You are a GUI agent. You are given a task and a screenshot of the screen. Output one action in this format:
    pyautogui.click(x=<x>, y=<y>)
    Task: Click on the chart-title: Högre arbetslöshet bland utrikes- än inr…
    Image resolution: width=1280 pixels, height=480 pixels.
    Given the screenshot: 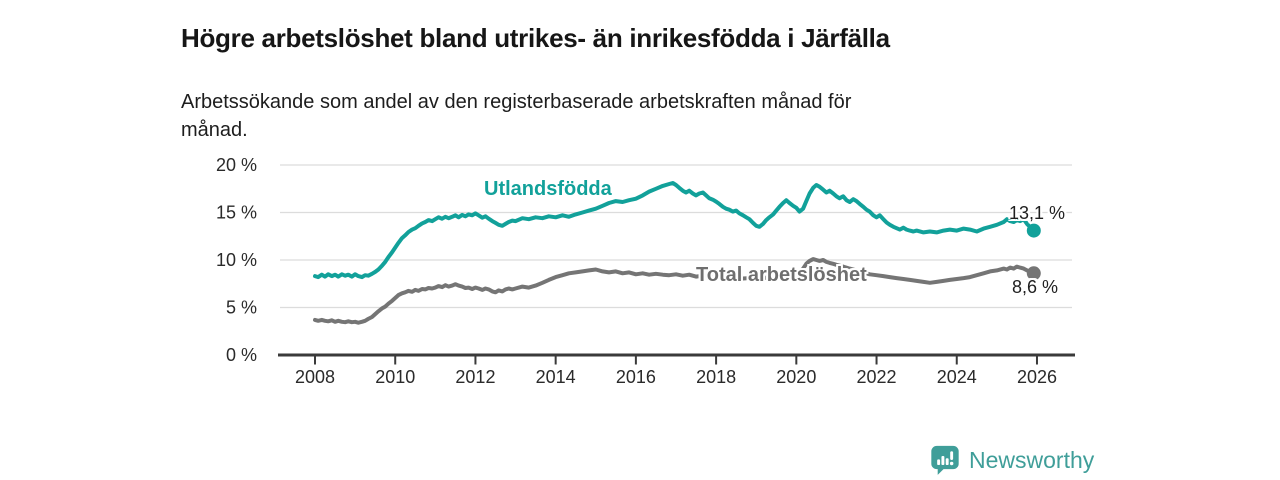 What is the action you would take?
    pyautogui.click(x=535, y=38)
    